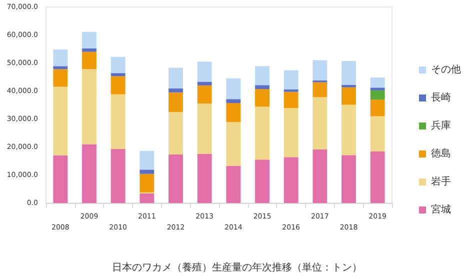 This screenshot has height=280, width=474. Describe the element at coordinates (441, 210) in the screenshot. I see `legend-label: 宮城` at that location.